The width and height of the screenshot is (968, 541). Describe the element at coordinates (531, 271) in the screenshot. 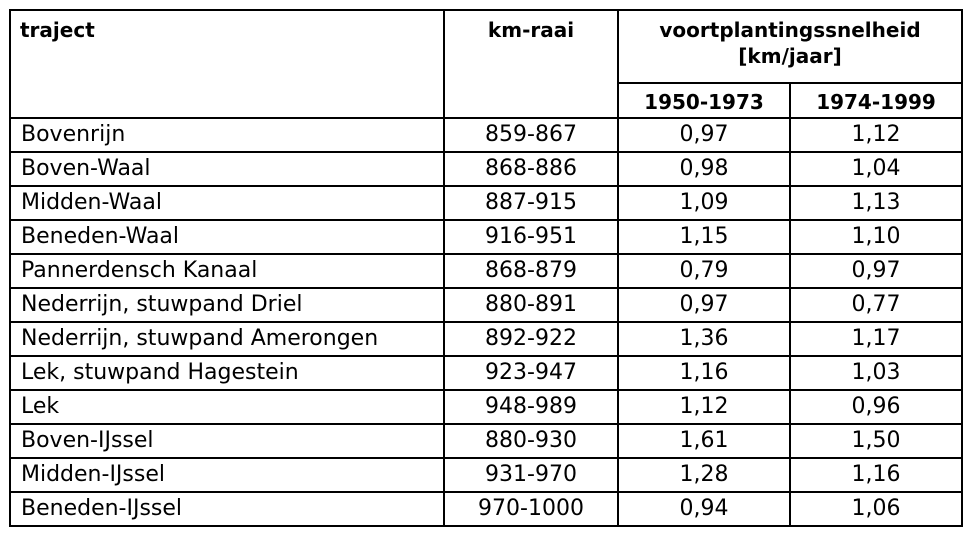

I see `cell-km-raai: 868-879` at that location.